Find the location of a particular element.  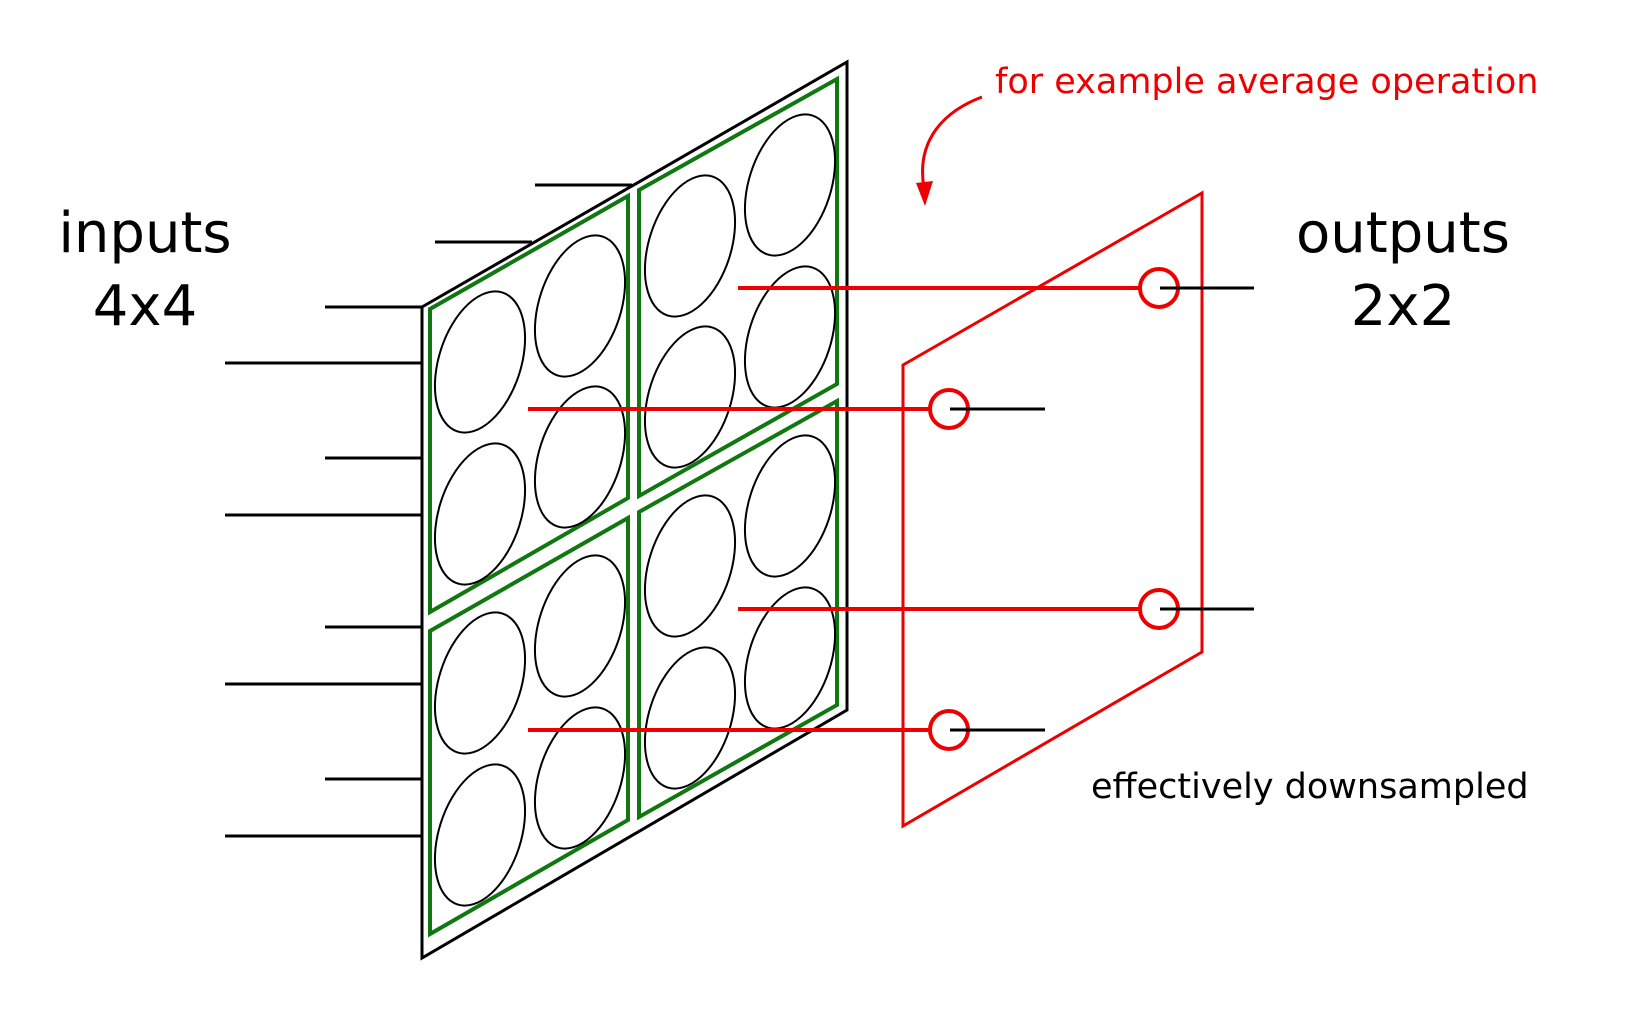

output-lines is located at coordinates (1102, 509).